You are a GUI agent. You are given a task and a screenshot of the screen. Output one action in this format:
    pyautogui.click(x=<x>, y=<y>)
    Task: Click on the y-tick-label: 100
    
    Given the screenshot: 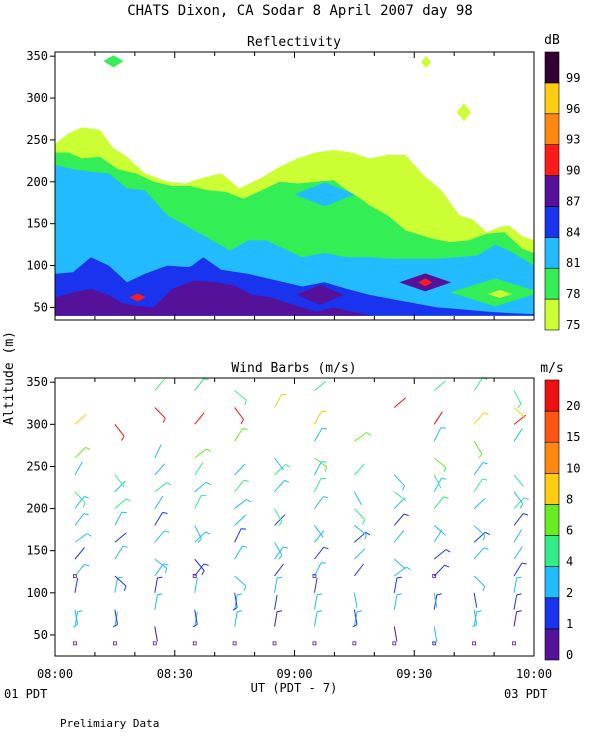 What is the action you would take?
    pyautogui.click(x=37, y=266)
    